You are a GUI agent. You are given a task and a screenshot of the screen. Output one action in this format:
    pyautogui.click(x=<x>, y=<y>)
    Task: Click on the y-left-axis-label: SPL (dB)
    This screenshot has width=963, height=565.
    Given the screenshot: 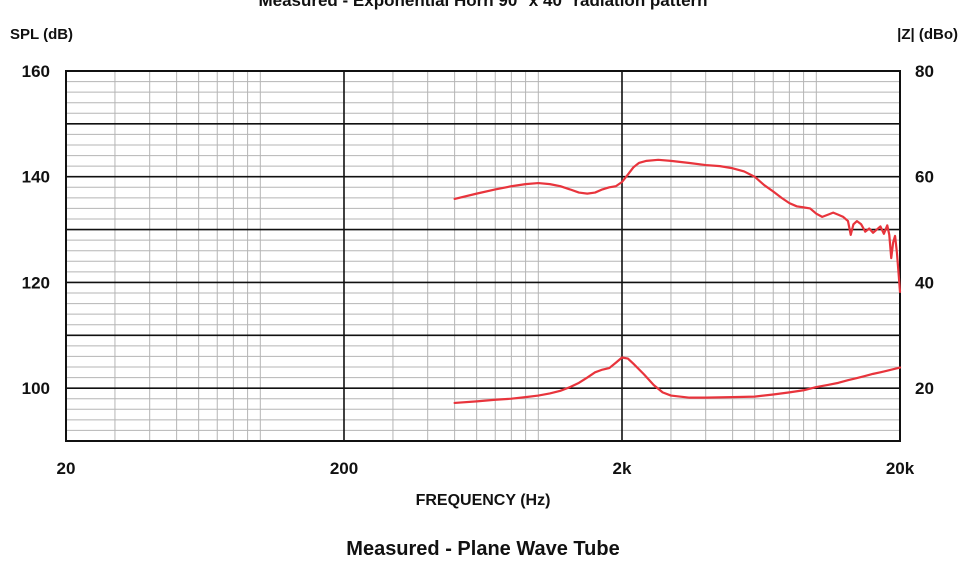 What is the action you would take?
    pyautogui.click(x=41, y=34)
    